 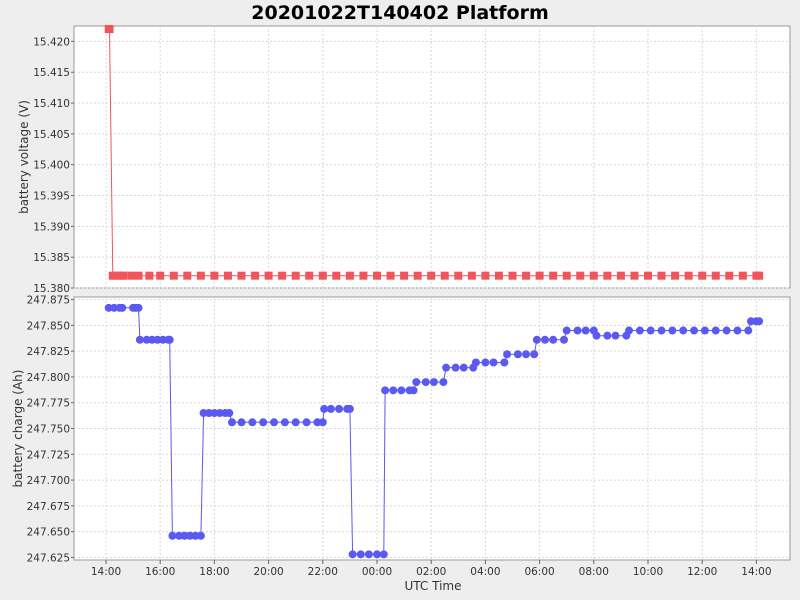 I want to click on charge-ytick-label: 247.875, so click(x=48, y=301).